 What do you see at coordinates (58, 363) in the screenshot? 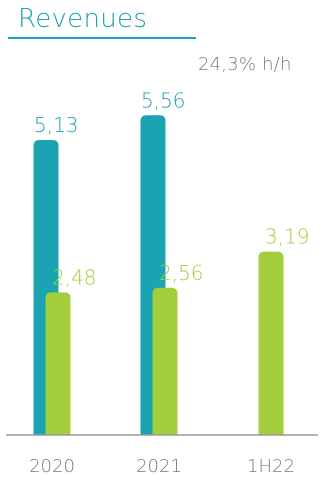
I see `bar-series2-2020` at bounding box center [58, 363].